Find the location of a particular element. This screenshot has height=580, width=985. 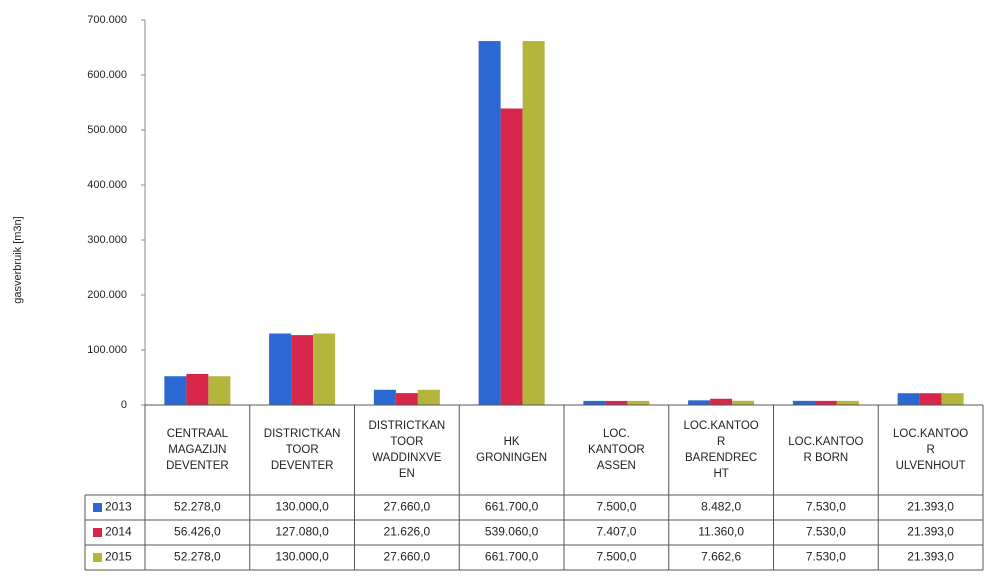

table-value: 539.060,0 is located at coordinates (512, 532).